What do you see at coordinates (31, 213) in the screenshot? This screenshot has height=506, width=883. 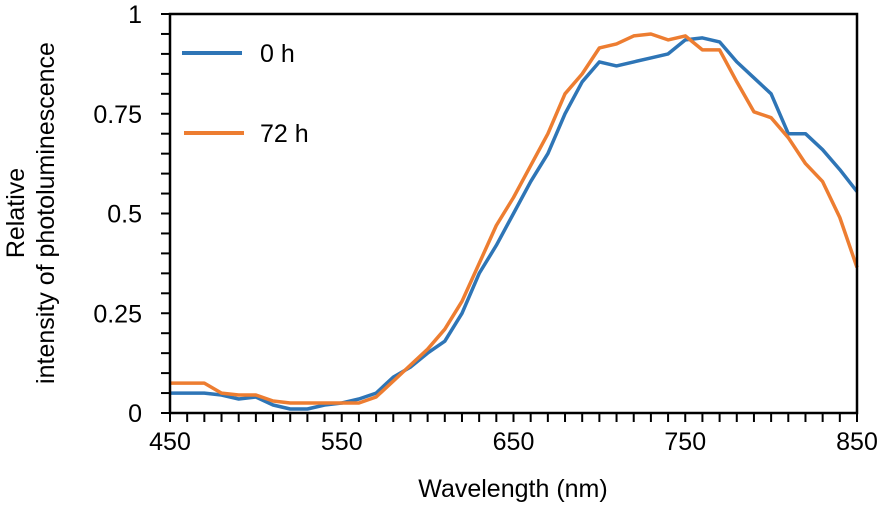 I see `y-axis-title: Relative intensity of photoluminescence` at bounding box center [31, 213].